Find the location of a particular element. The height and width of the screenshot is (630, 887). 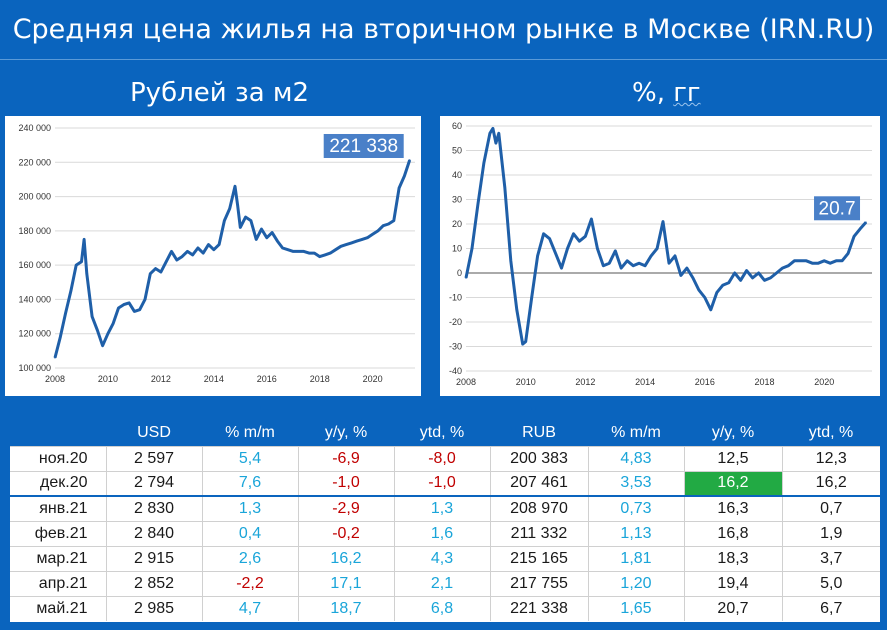

table-cell-usd: 2 840 is located at coordinates (153, 533).